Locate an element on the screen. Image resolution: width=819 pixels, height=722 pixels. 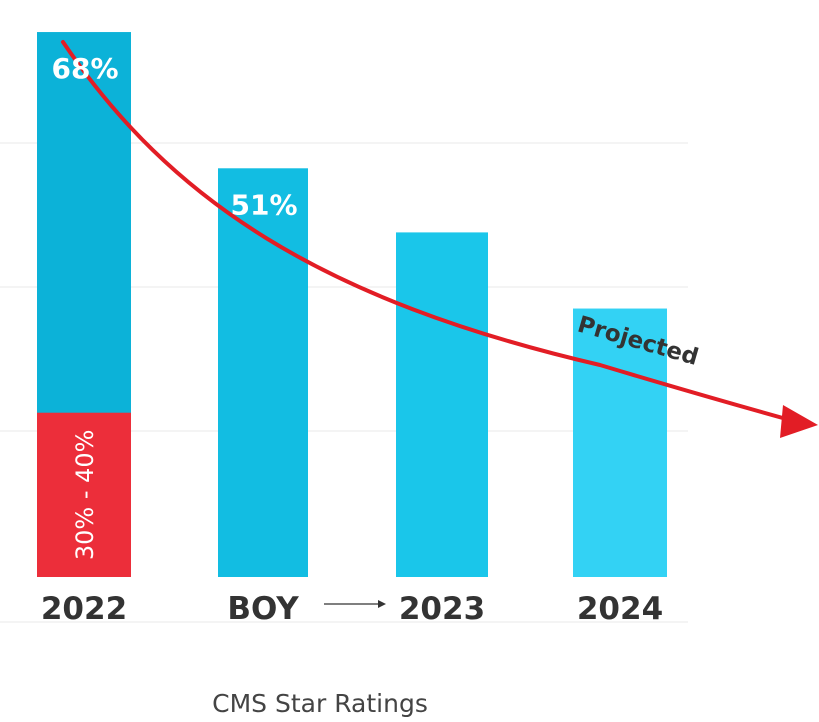
highlight-segment is located at coordinates (84, 494).